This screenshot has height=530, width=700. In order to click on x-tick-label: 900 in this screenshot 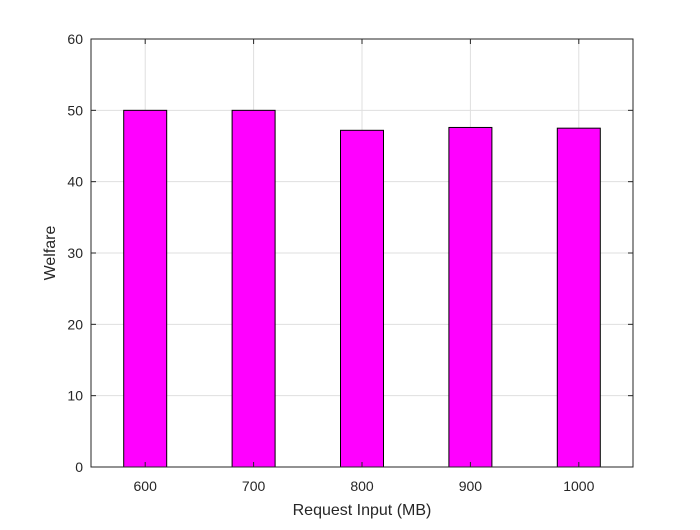, I will do `click(471, 486)`.